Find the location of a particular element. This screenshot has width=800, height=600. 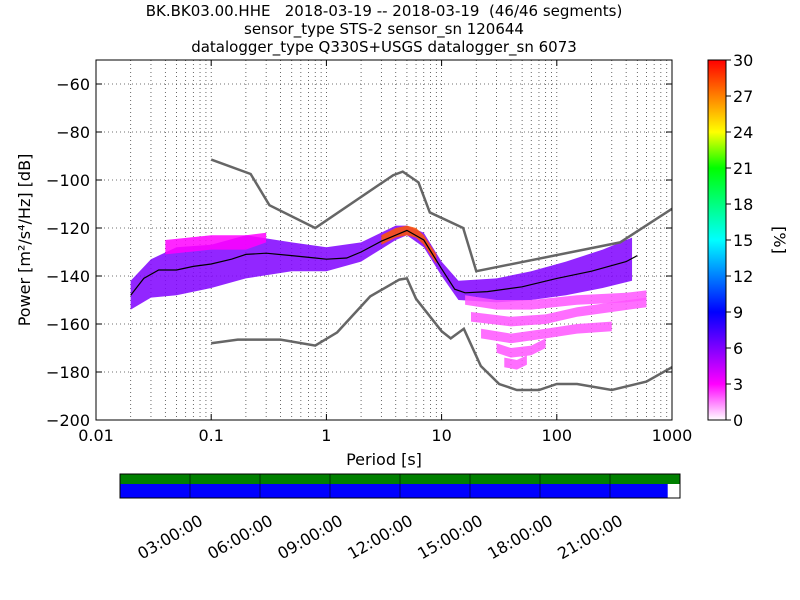

density-band-upper is located at coordinates (216, 243).